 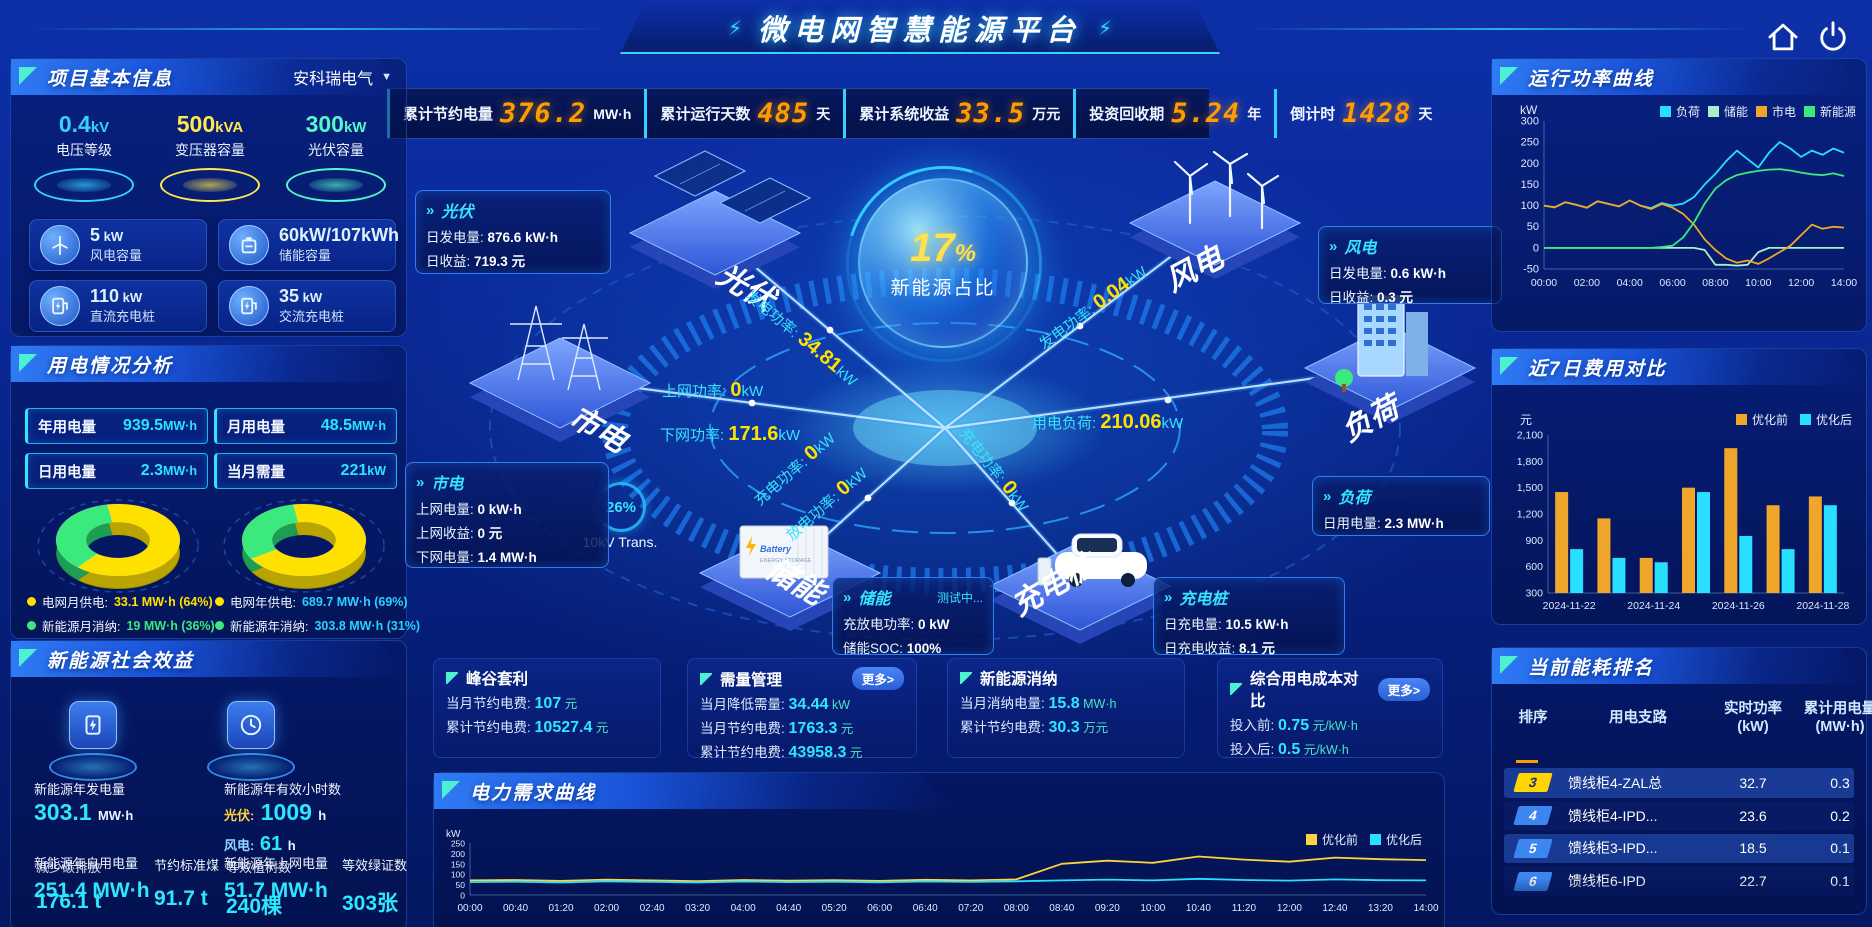 I want to click on rank-col-2: 实时功率 (kW), so click(x=1753, y=718).